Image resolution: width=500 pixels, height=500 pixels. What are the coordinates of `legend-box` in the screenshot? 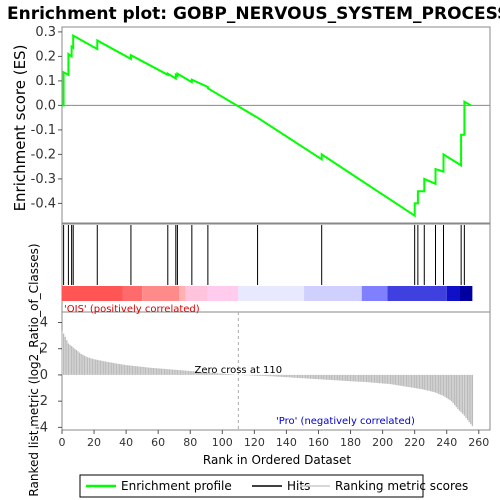 It's located at (251, 486).